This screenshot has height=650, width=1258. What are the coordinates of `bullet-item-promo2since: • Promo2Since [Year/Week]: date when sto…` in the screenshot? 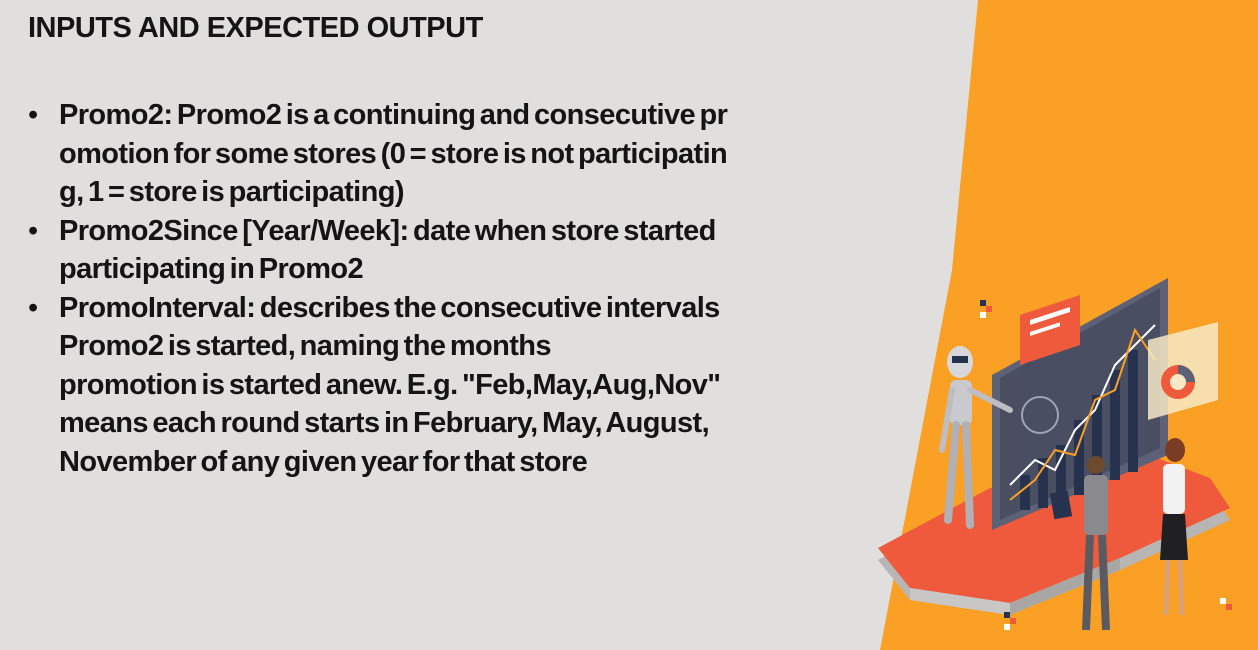 It's located at (468, 250).